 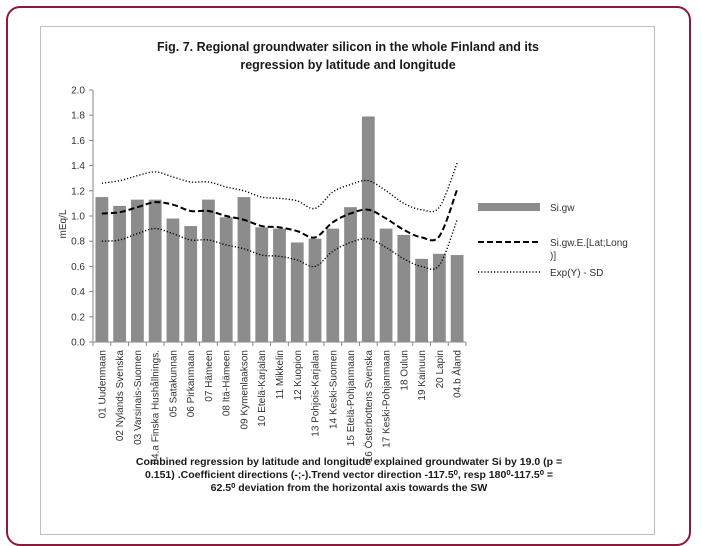 I want to click on x-tick-label: 02 Nylands Svenska, so click(x=120, y=396).